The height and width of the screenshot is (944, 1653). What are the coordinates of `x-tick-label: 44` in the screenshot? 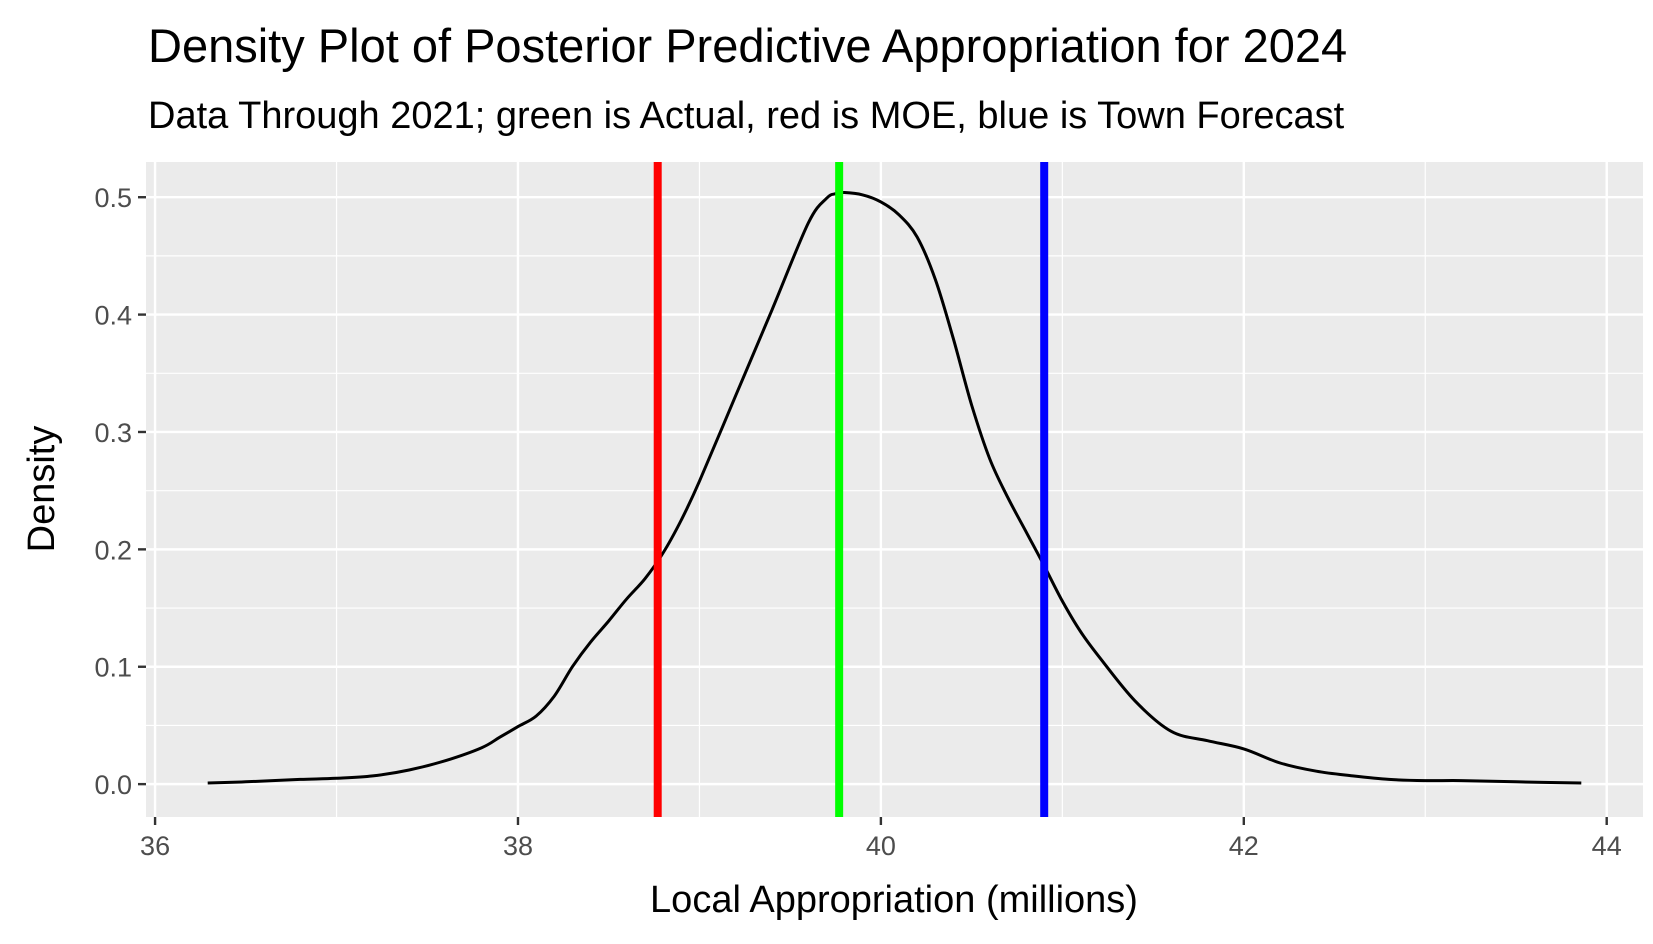 It's located at (1607, 846).